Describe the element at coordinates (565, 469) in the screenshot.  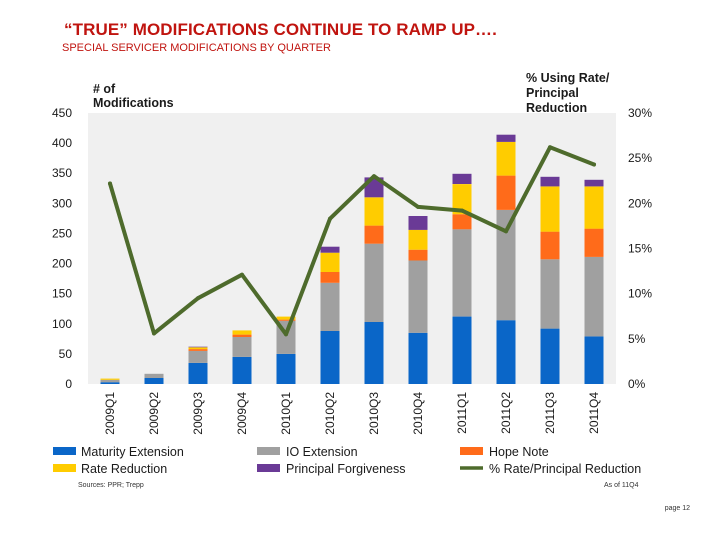
I see `legend-label-percent-line: % Rate/Principal Reduction` at that location.